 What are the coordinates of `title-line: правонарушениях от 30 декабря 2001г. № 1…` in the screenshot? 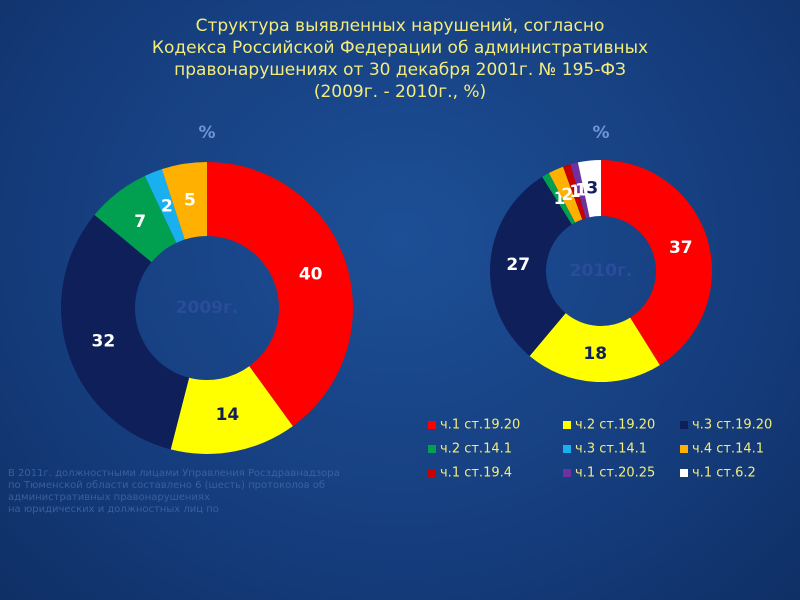 It's located at (400, 70).